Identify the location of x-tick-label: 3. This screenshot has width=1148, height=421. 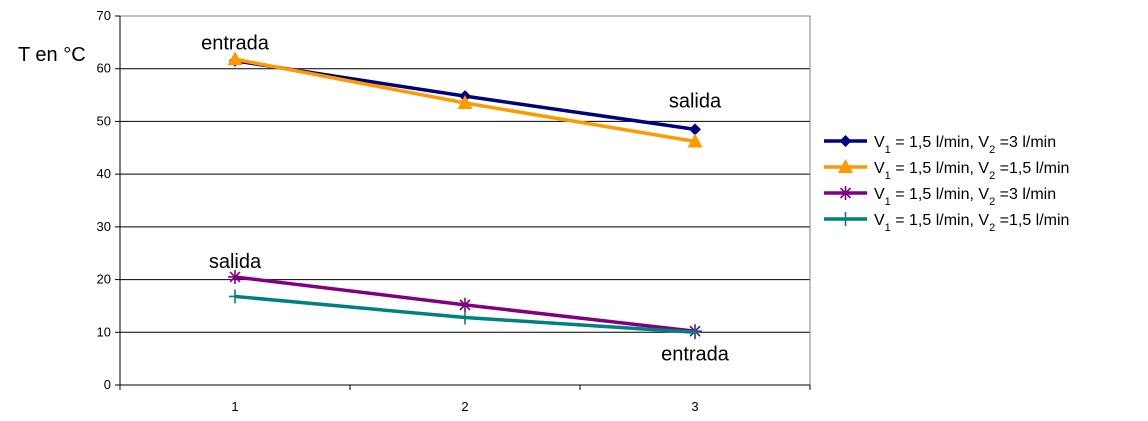
(694, 406).